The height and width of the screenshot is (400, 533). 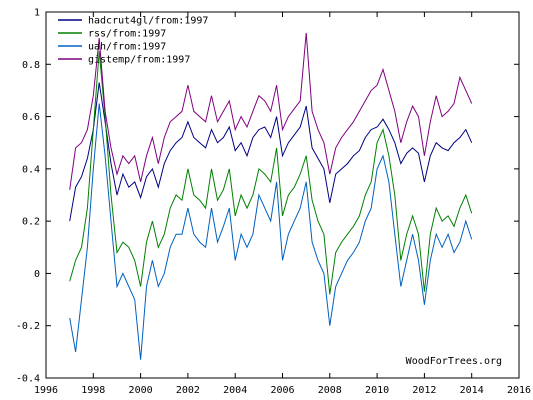 What do you see at coordinates (188, 390) in the screenshot?
I see `x-tick-label: 2002` at bounding box center [188, 390].